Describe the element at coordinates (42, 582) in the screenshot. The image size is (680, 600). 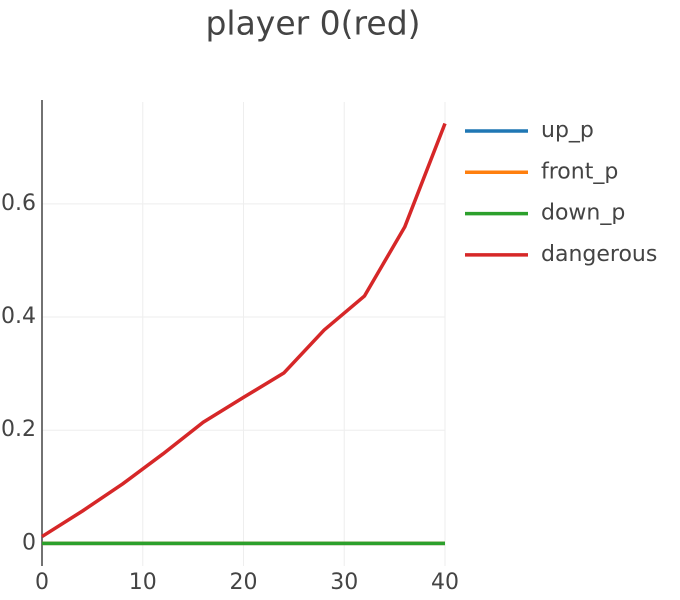
I see `x-tick-label: 0` at that location.